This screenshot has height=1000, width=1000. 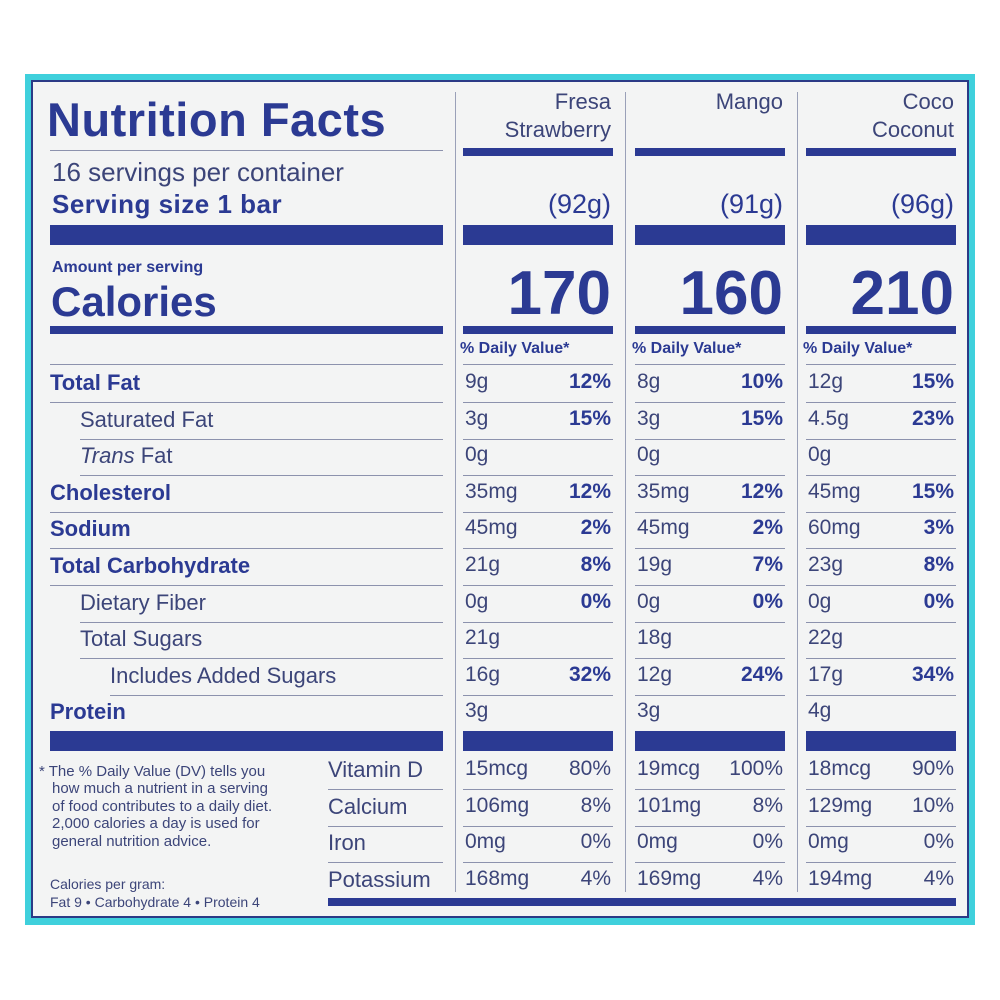 What do you see at coordinates (95, 382) in the screenshot?
I see `nutrient-label: Total Fat` at bounding box center [95, 382].